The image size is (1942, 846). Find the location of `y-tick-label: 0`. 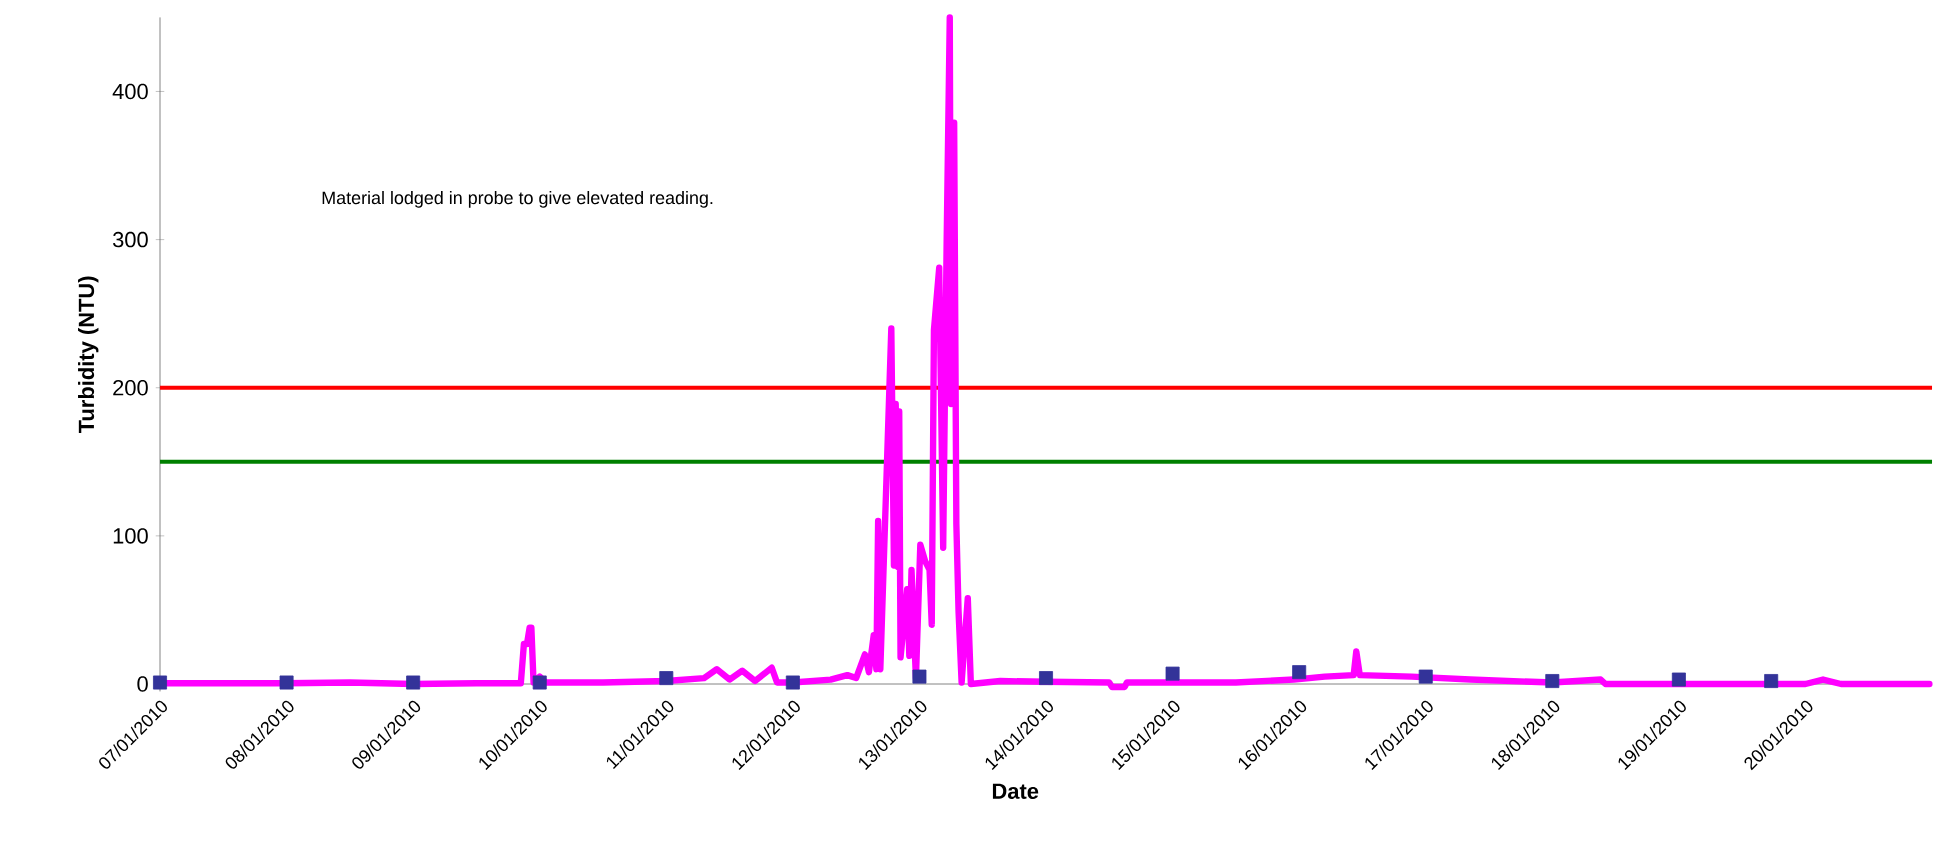

y-tick-label: 0 is located at coordinates (142, 684).